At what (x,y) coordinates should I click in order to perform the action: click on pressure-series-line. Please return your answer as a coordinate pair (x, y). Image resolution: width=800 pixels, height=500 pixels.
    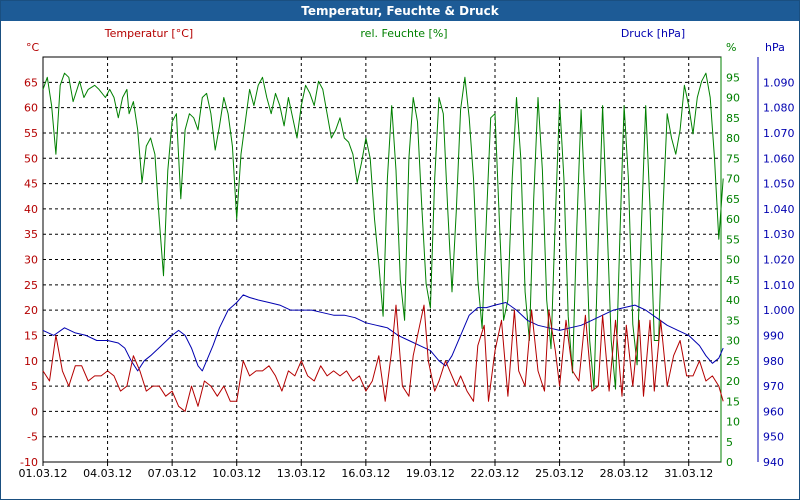
    Looking at the image, I should click on (383, 333).